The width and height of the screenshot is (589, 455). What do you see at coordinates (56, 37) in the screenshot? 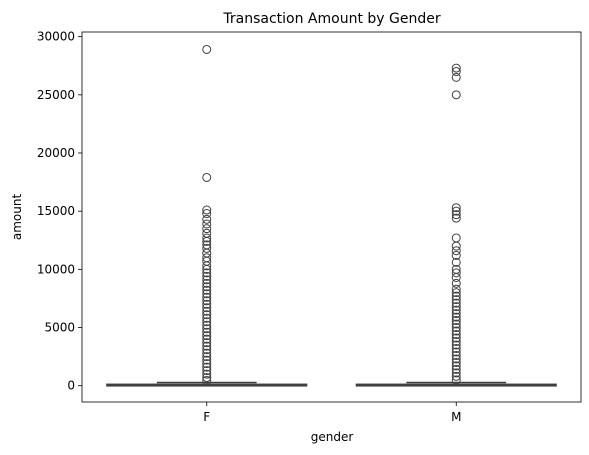
I see `y-tick-label: 30000` at bounding box center [56, 37].